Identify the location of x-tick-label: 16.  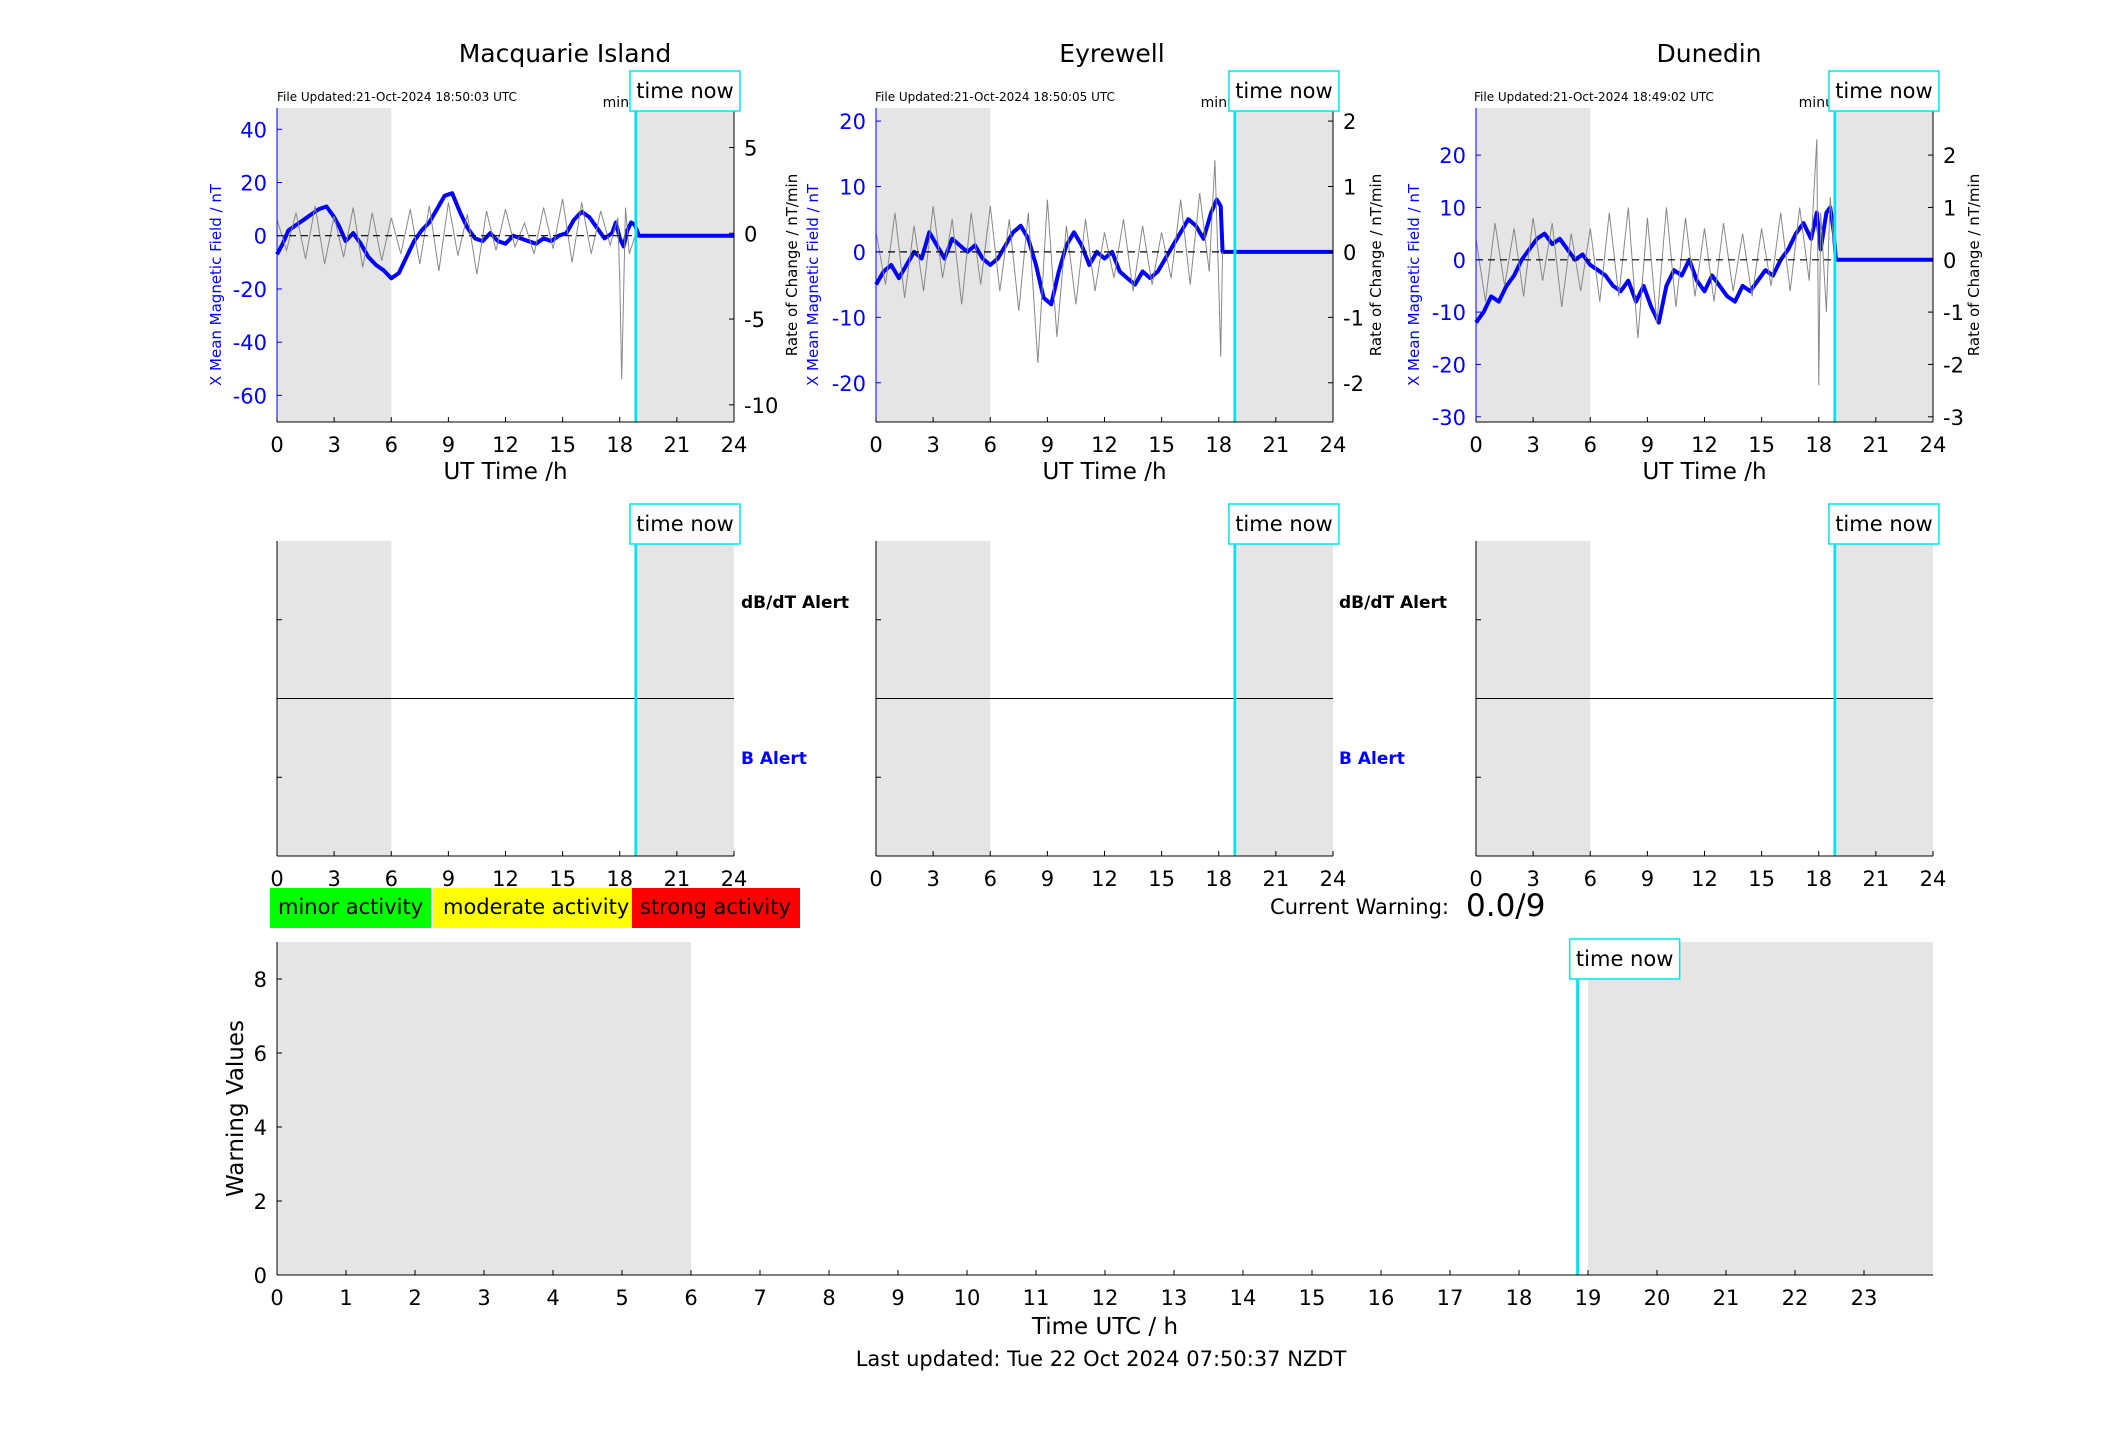
(1381, 1298).